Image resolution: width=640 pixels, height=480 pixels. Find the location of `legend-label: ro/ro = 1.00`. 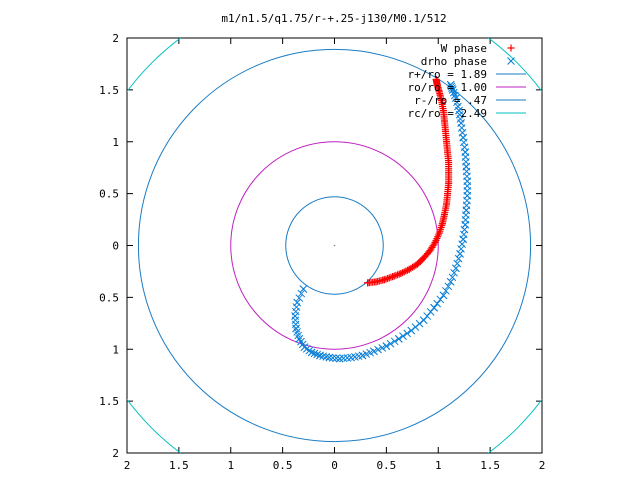

legend-label: ro/ro = 1.00 is located at coordinates (447, 87).